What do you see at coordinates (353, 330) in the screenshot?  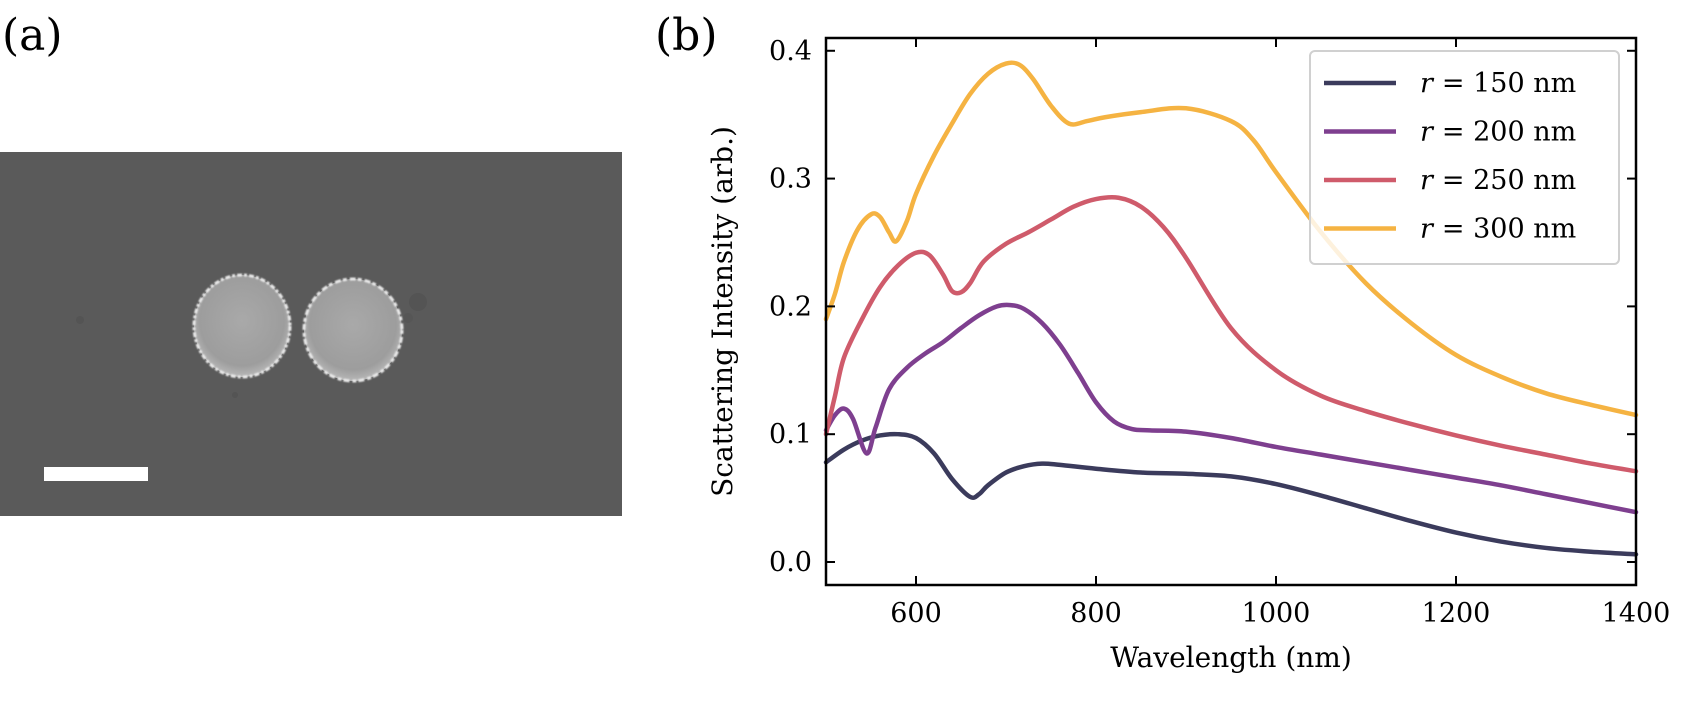 I see `nanodisk-right` at bounding box center [353, 330].